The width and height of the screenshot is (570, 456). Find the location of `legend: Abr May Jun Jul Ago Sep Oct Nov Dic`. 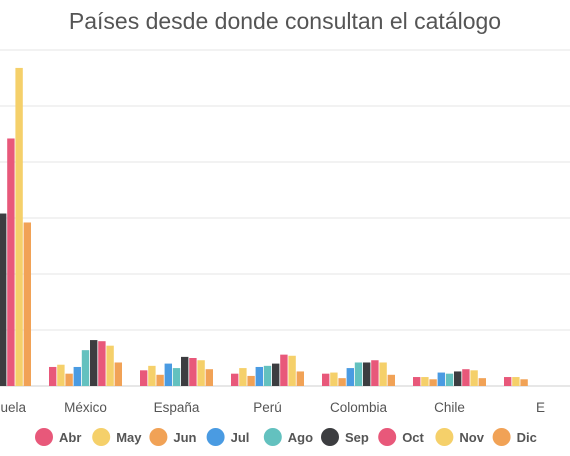

legend: Abr May Jun Jul Ago Sep Oct Nov Dic is located at coordinates (286, 437).